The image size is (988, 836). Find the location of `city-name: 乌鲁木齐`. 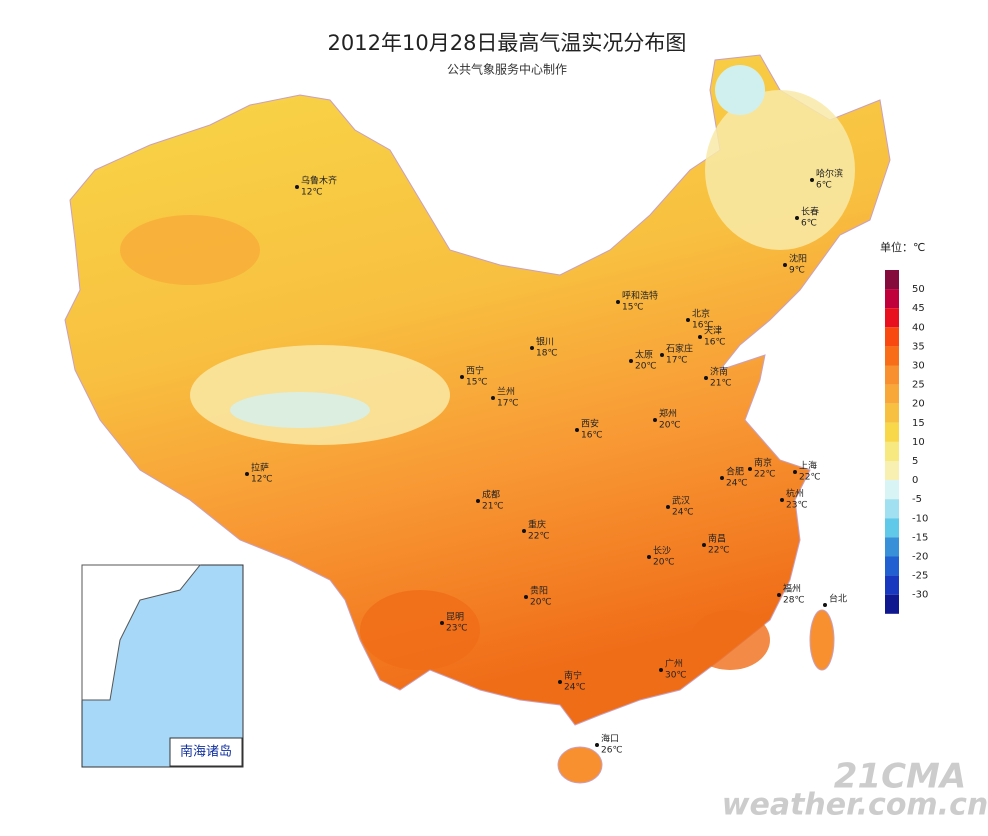

city-name: 乌鲁木齐 is located at coordinates (319, 181).